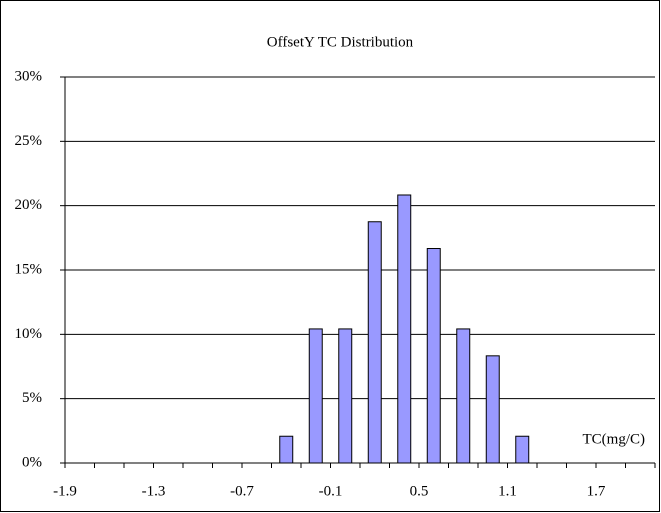 Image resolution: width=661 pixels, height=513 pixels. What do you see at coordinates (154, 491) in the screenshot?
I see `x-tick-label: -1.3` at bounding box center [154, 491].